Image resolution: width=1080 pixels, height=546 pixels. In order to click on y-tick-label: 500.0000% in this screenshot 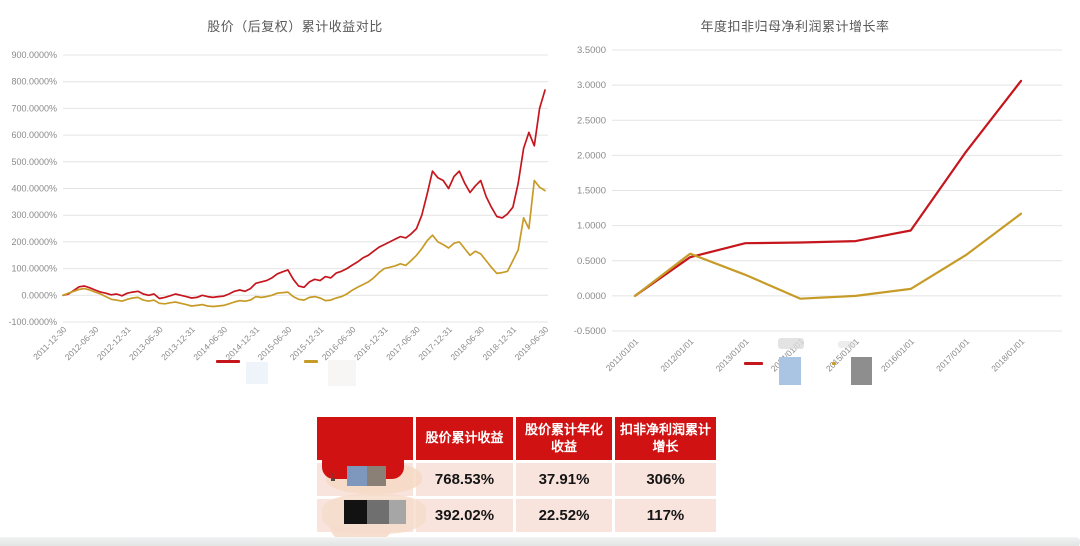, I will do `click(34, 162)`.